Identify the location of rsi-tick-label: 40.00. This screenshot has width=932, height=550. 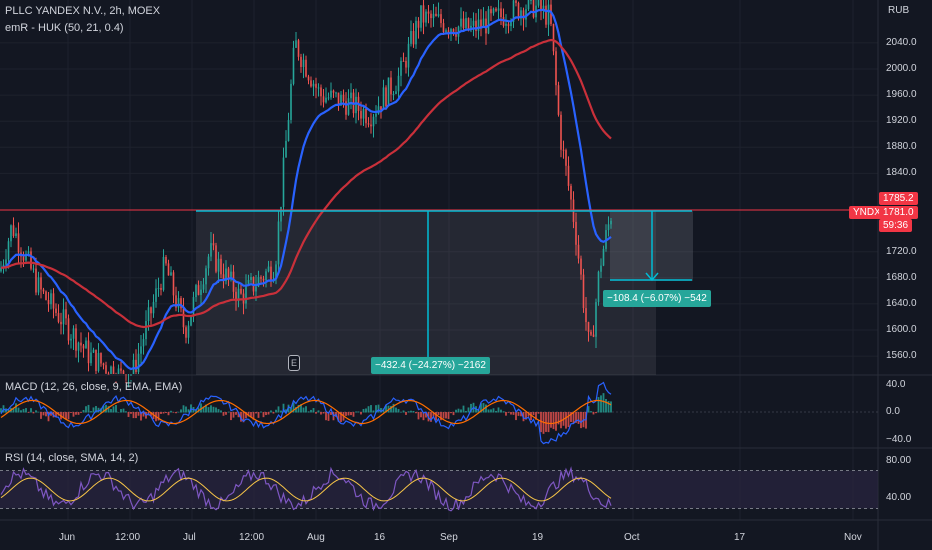
(899, 497).